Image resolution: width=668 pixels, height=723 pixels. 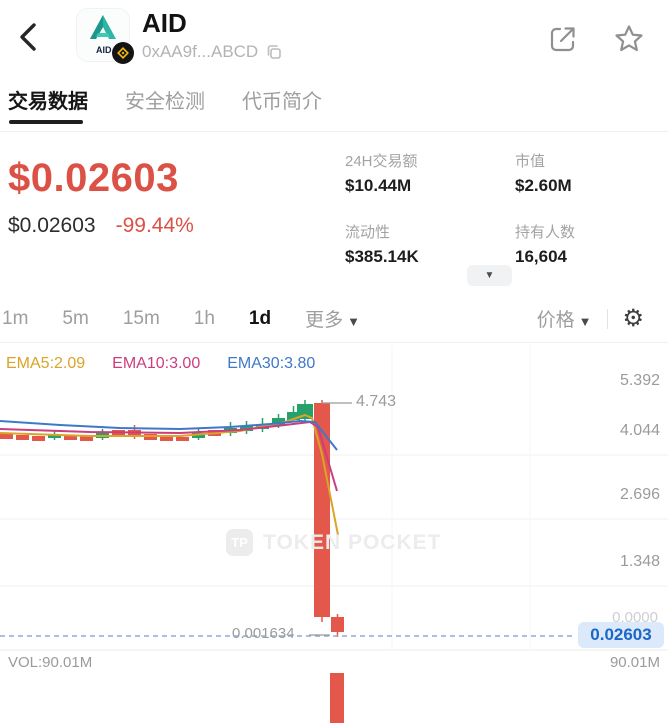 What do you see at coordinates (430, 244) in the screenshot?
I see `stat-liquidity: 流动性 $385.14K` at bounding box center [430, 244].